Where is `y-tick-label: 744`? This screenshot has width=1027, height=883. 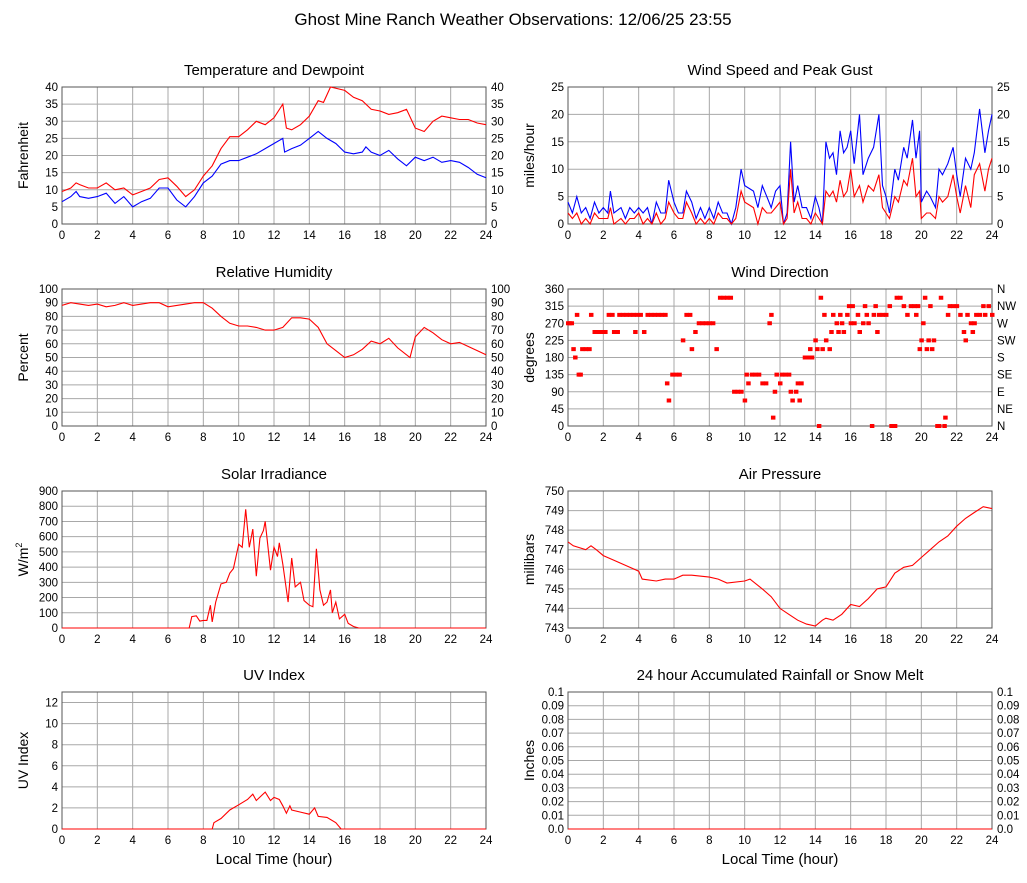 y-tick-label: 744 is located at coordinates (555, 609).